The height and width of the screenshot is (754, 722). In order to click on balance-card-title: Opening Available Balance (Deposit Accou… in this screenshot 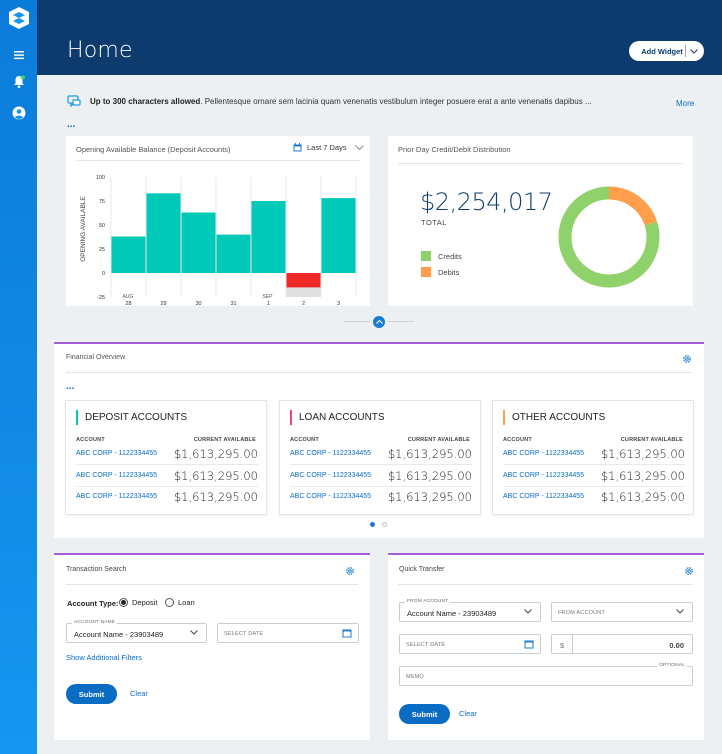, I will do `click(153, 149)`.